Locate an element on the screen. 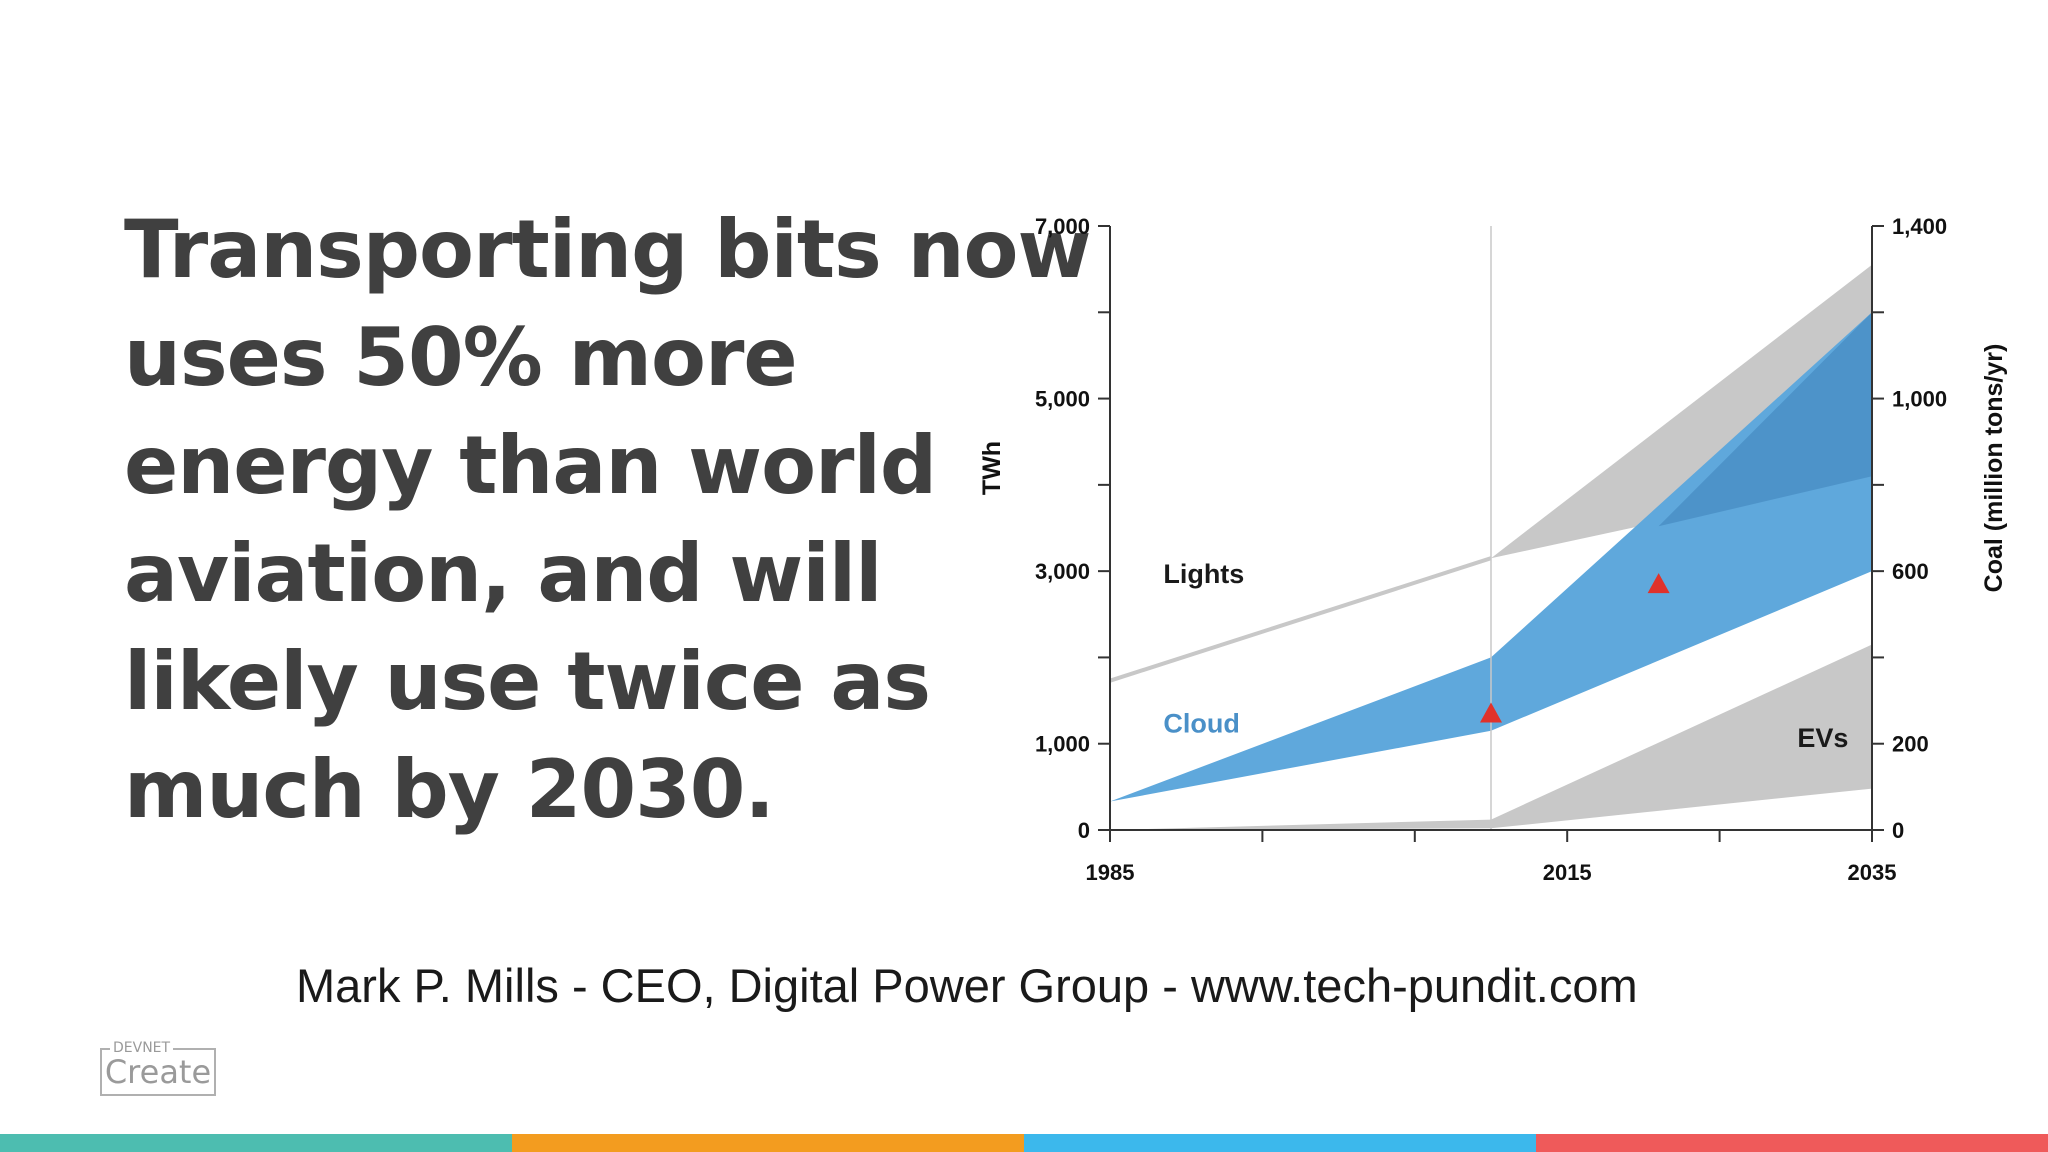  x-tick-label: 2035 is located at coordinates (1872, 872).